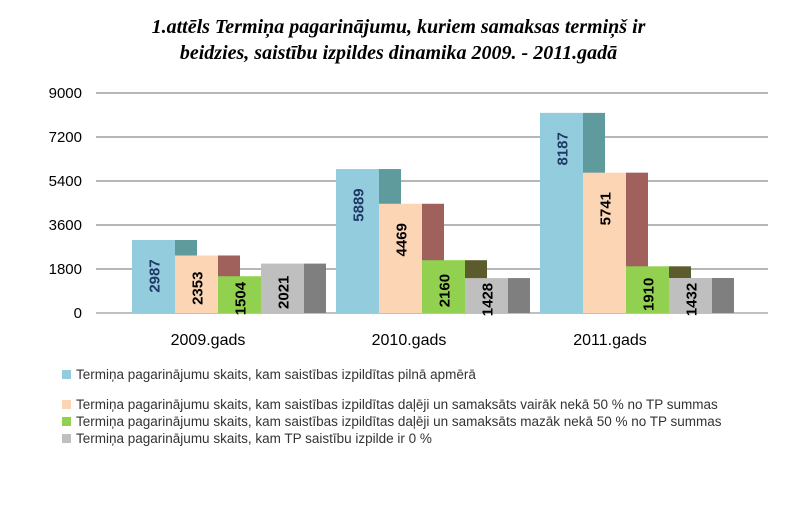 This screenshot has width=797, height=522. I want to click on x-category-label: 2010.gads, so click(409, 340).